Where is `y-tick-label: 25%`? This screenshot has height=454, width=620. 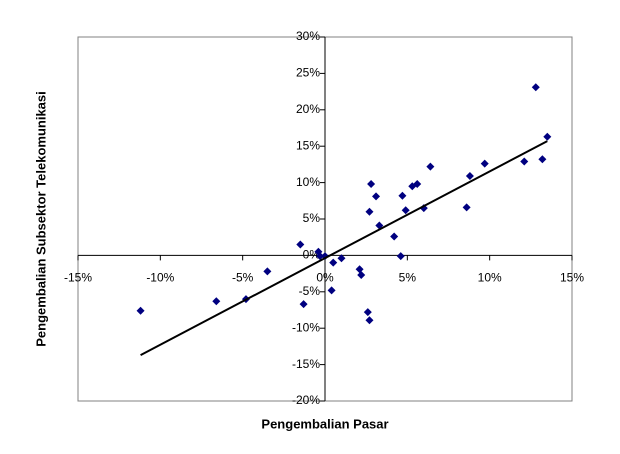 y-tick-label: 25% is located at coordinates (308, 73).